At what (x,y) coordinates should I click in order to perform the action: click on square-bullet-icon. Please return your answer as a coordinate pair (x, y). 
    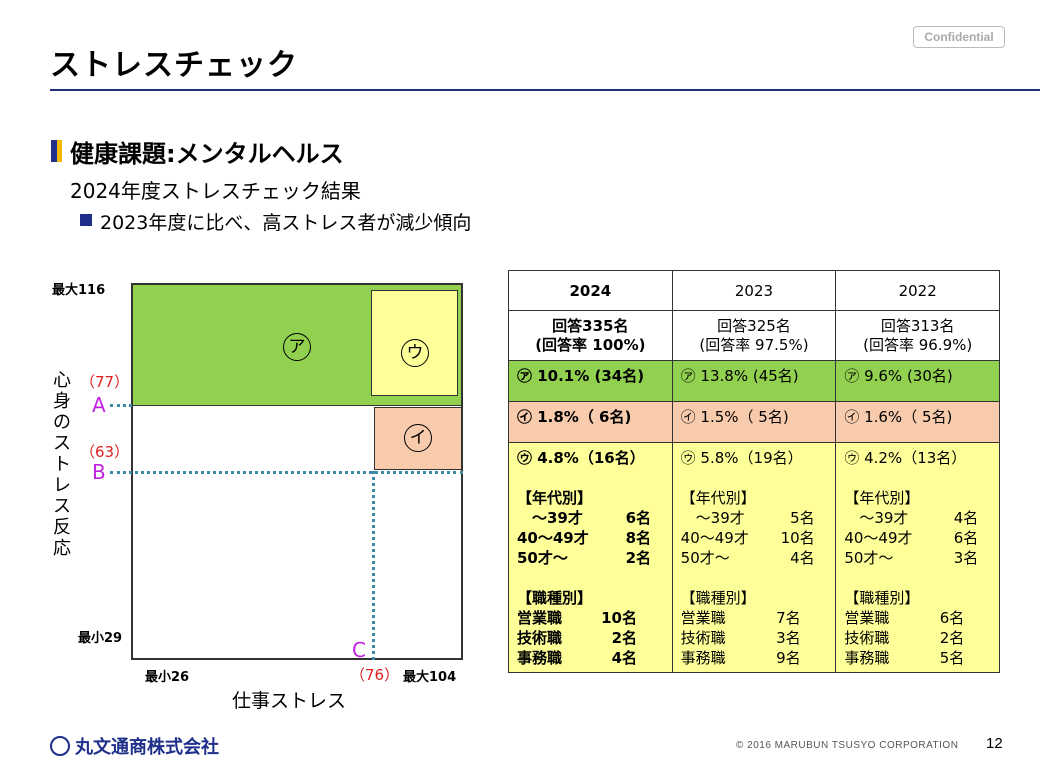
    Looking at the image, I should click on (86, 220).